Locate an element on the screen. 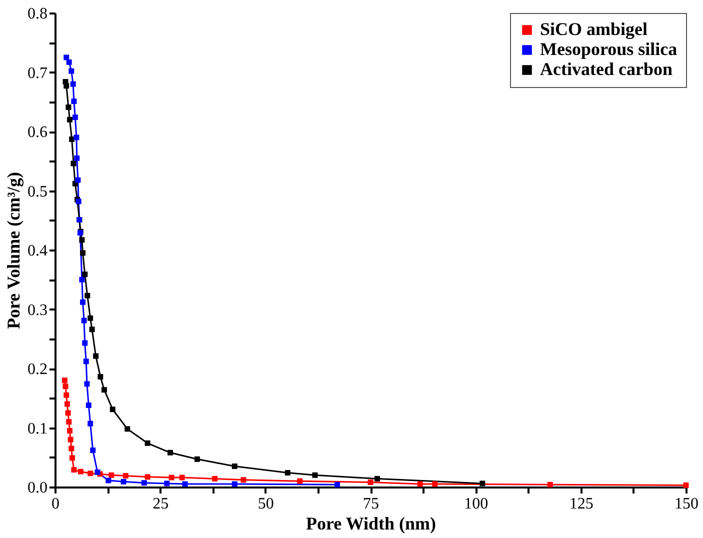 Image resolution: width=703 pixels, height=538 pixels. x-tick-label: 150 is located at coordinates (686, 504).